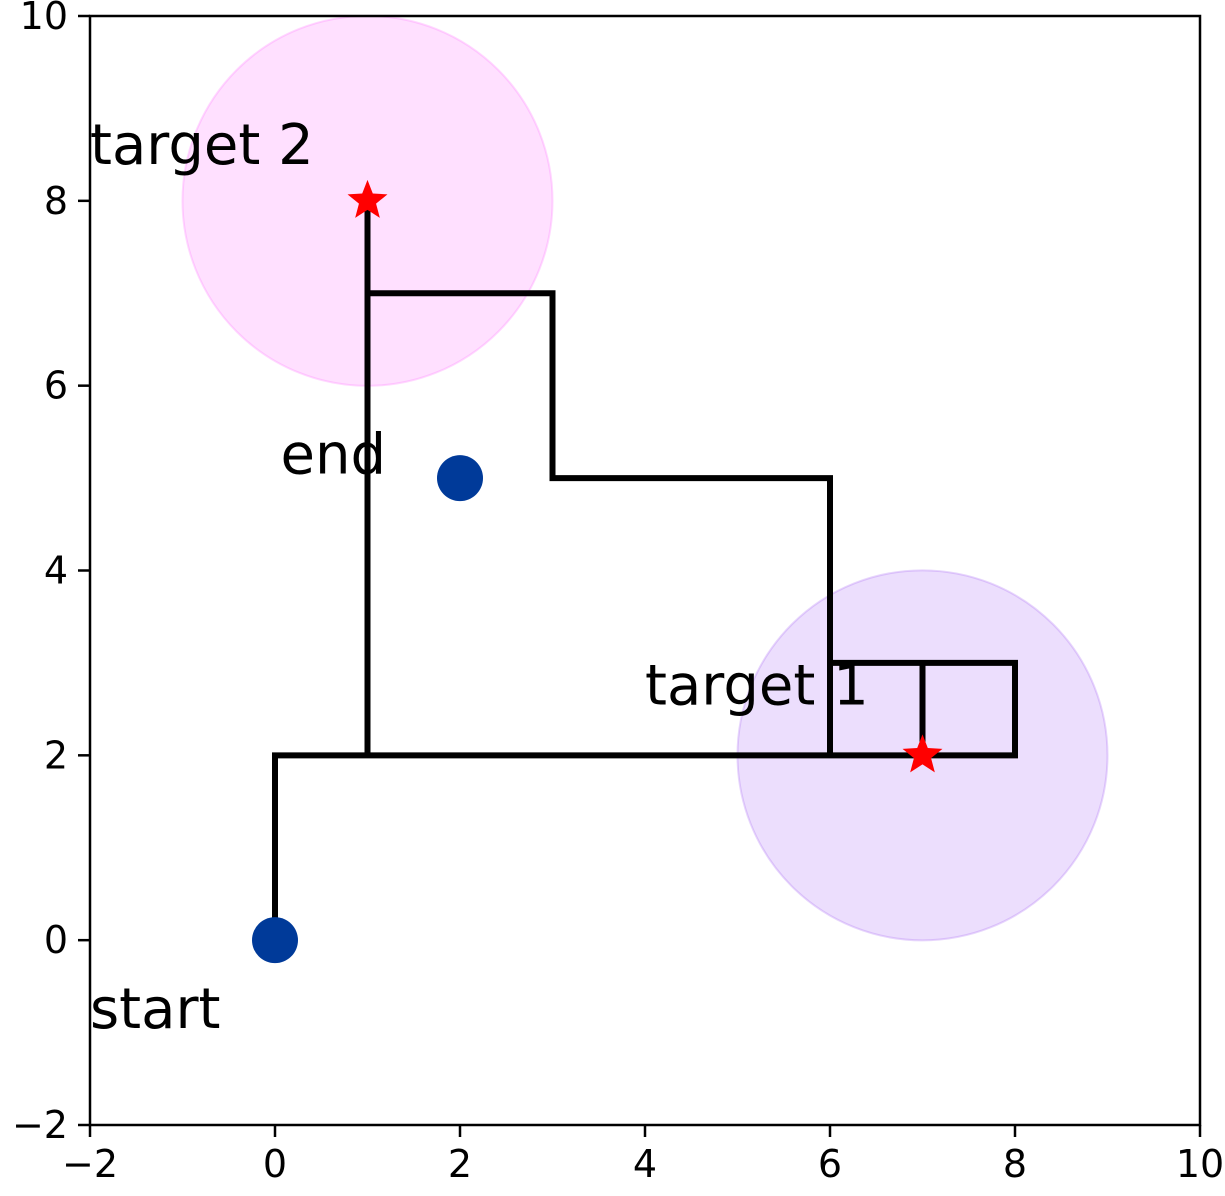 The width and height of the screenshot is (1225, 1196). What do you see at coordinates (460, 478) in the screenshot?
I see `end-point` at bounding box center [460, 478].